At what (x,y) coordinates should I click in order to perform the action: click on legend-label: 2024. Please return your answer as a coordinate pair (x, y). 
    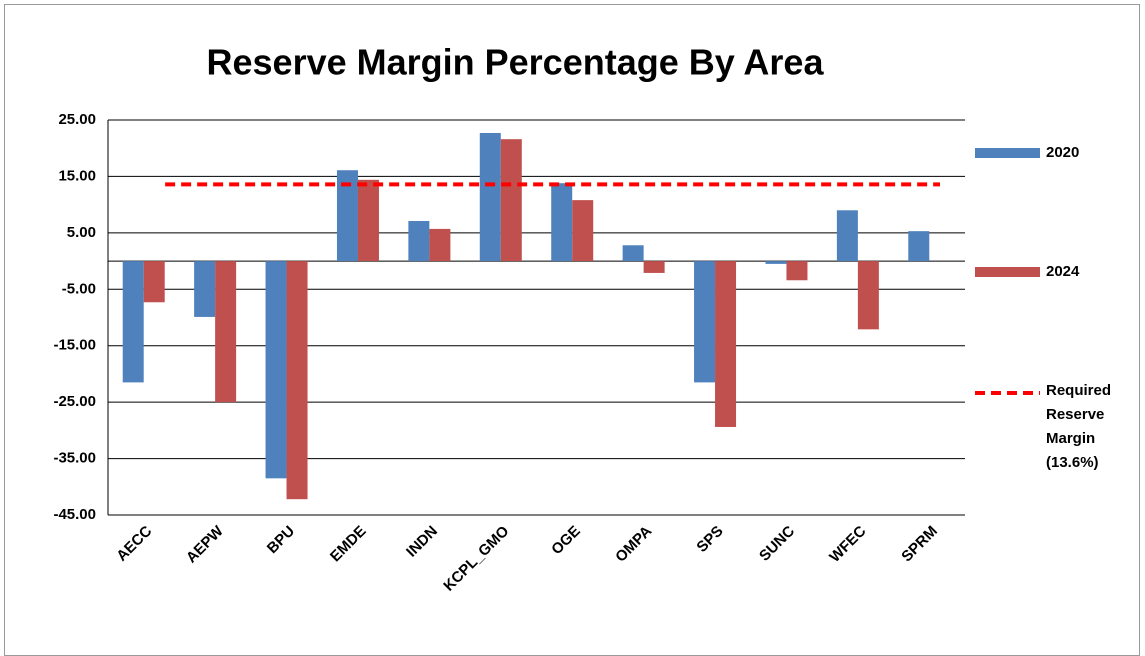
    Looking at the image, I should click on (1063, 271).